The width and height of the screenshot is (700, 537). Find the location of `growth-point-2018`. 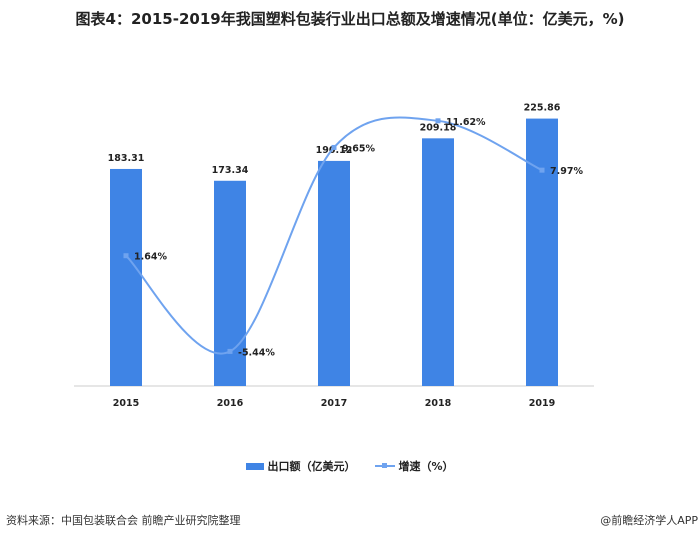

growth-point-2018 is located at coordinates (438, 121).